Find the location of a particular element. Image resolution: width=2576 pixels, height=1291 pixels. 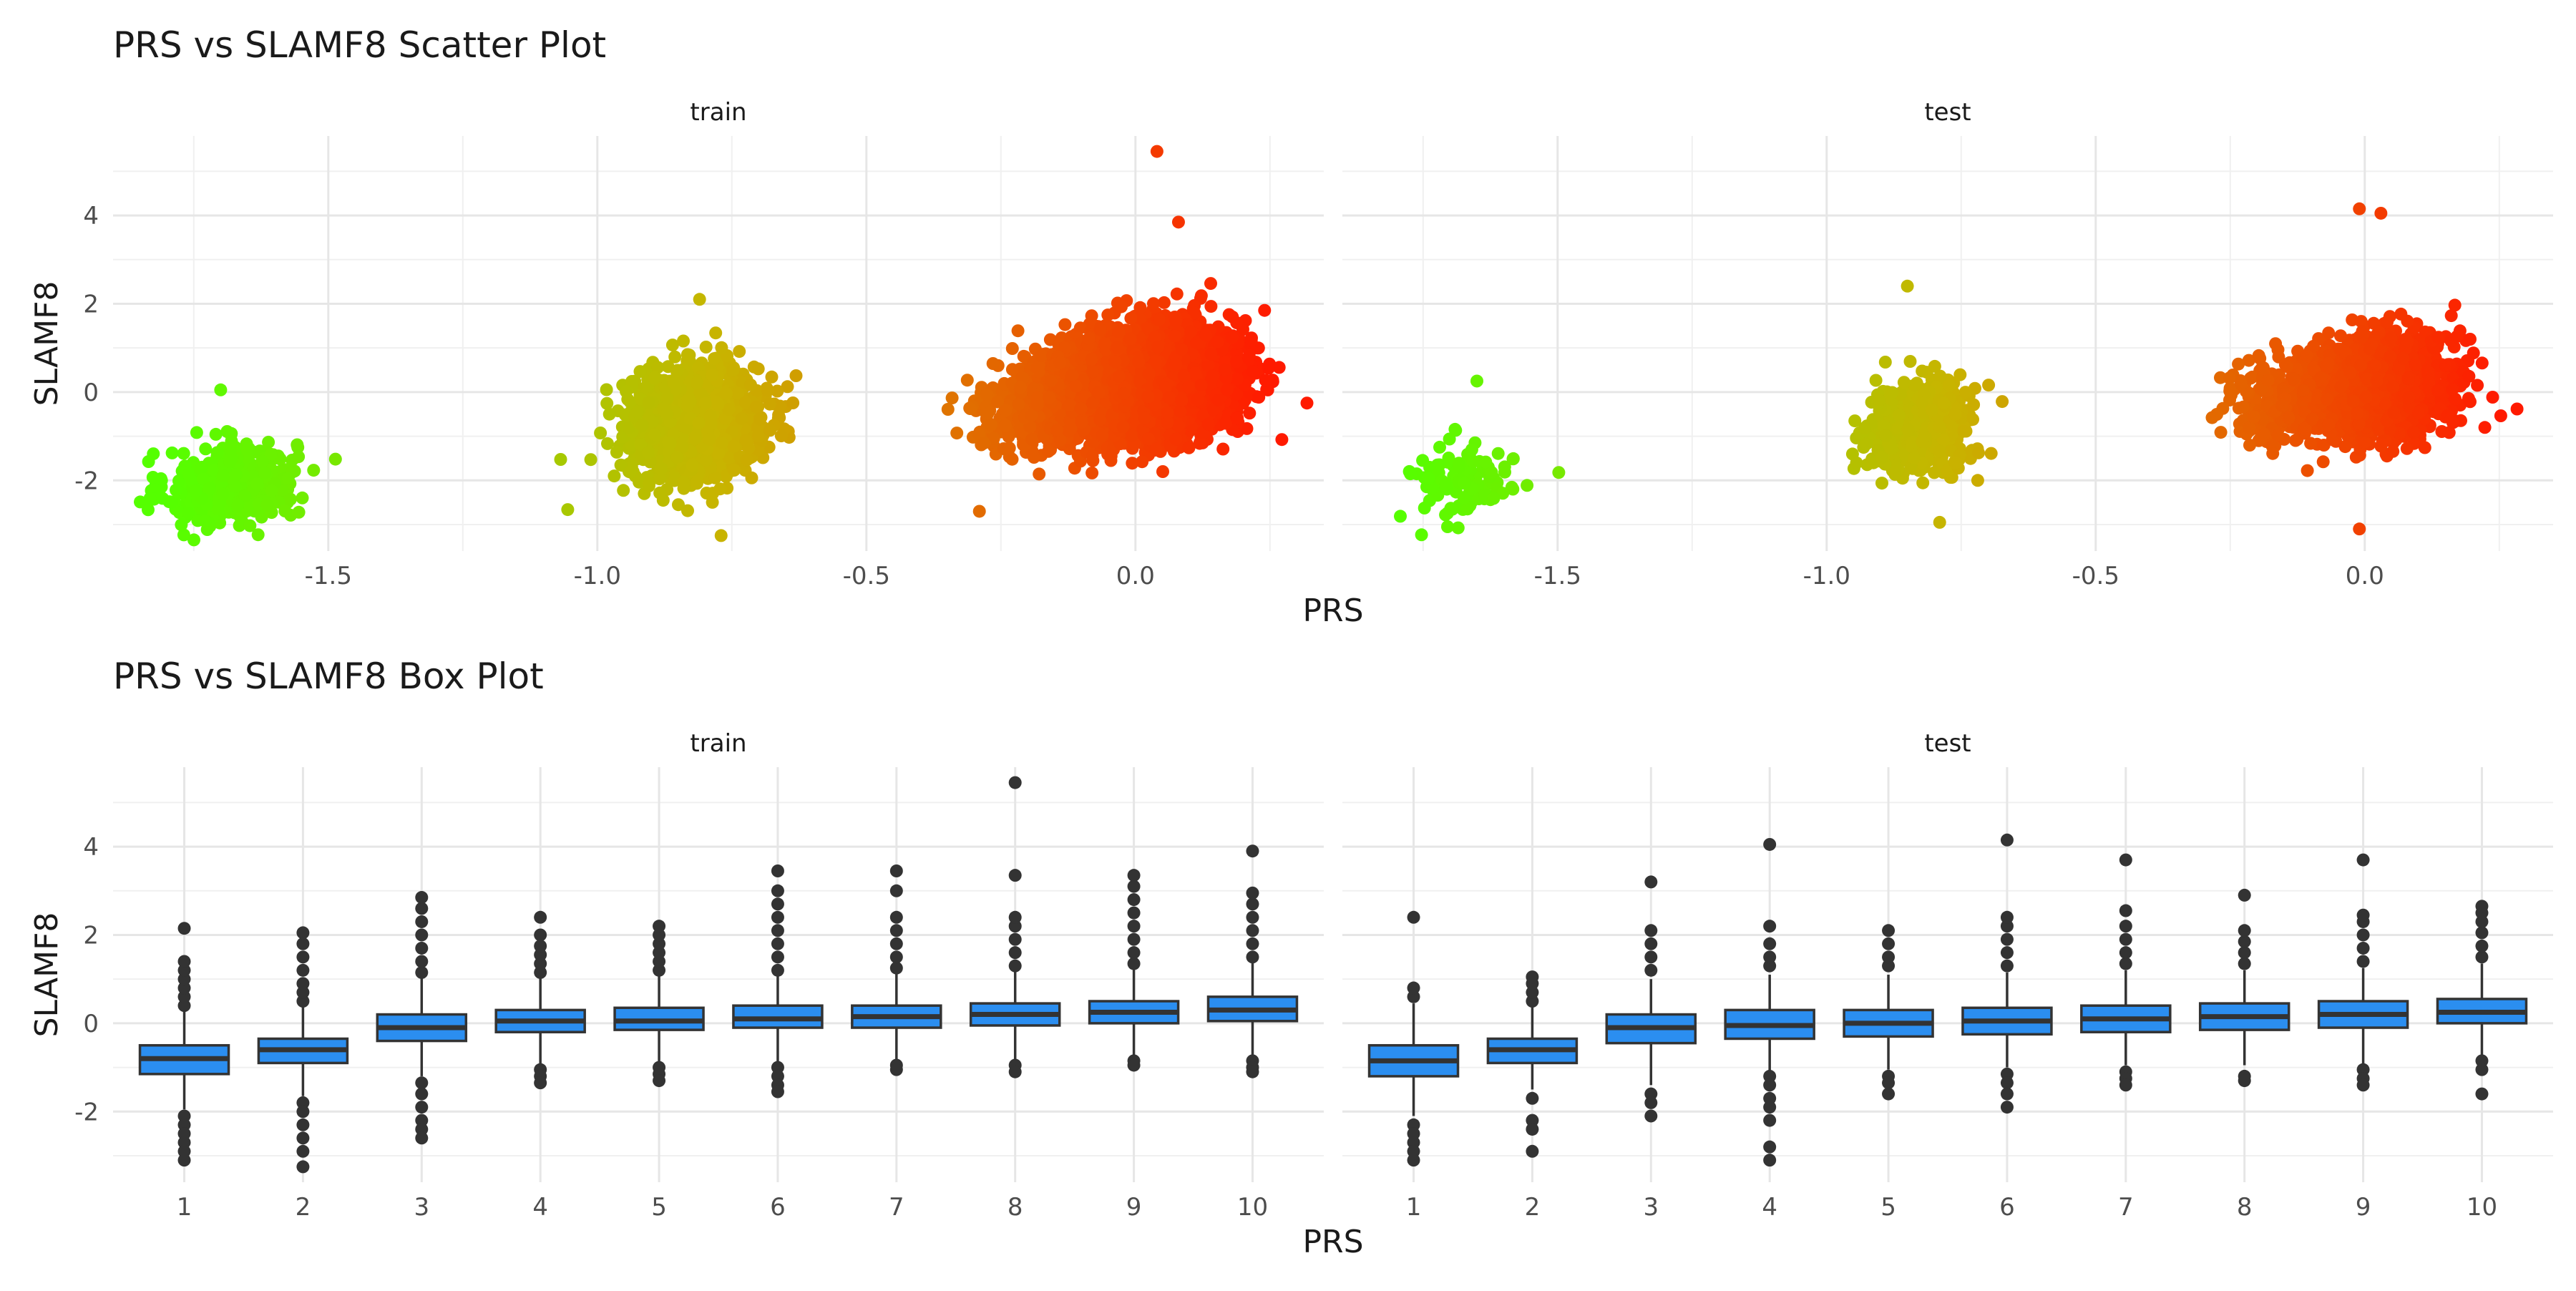

scatter-panel-label-train: train is located at coordinates (718, 112).